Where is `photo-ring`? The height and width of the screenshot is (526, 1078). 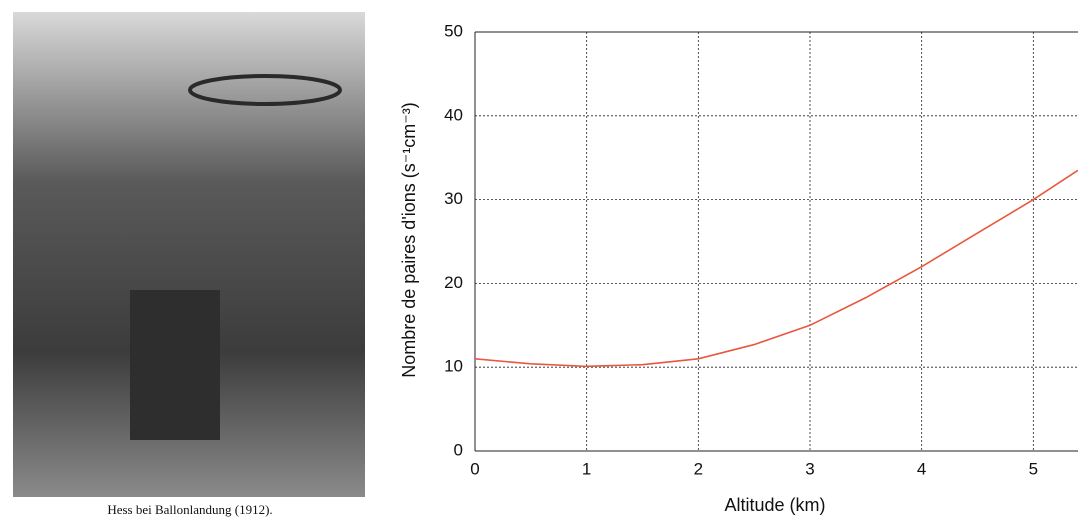
photo-ring is located at coordinates (265, 90).